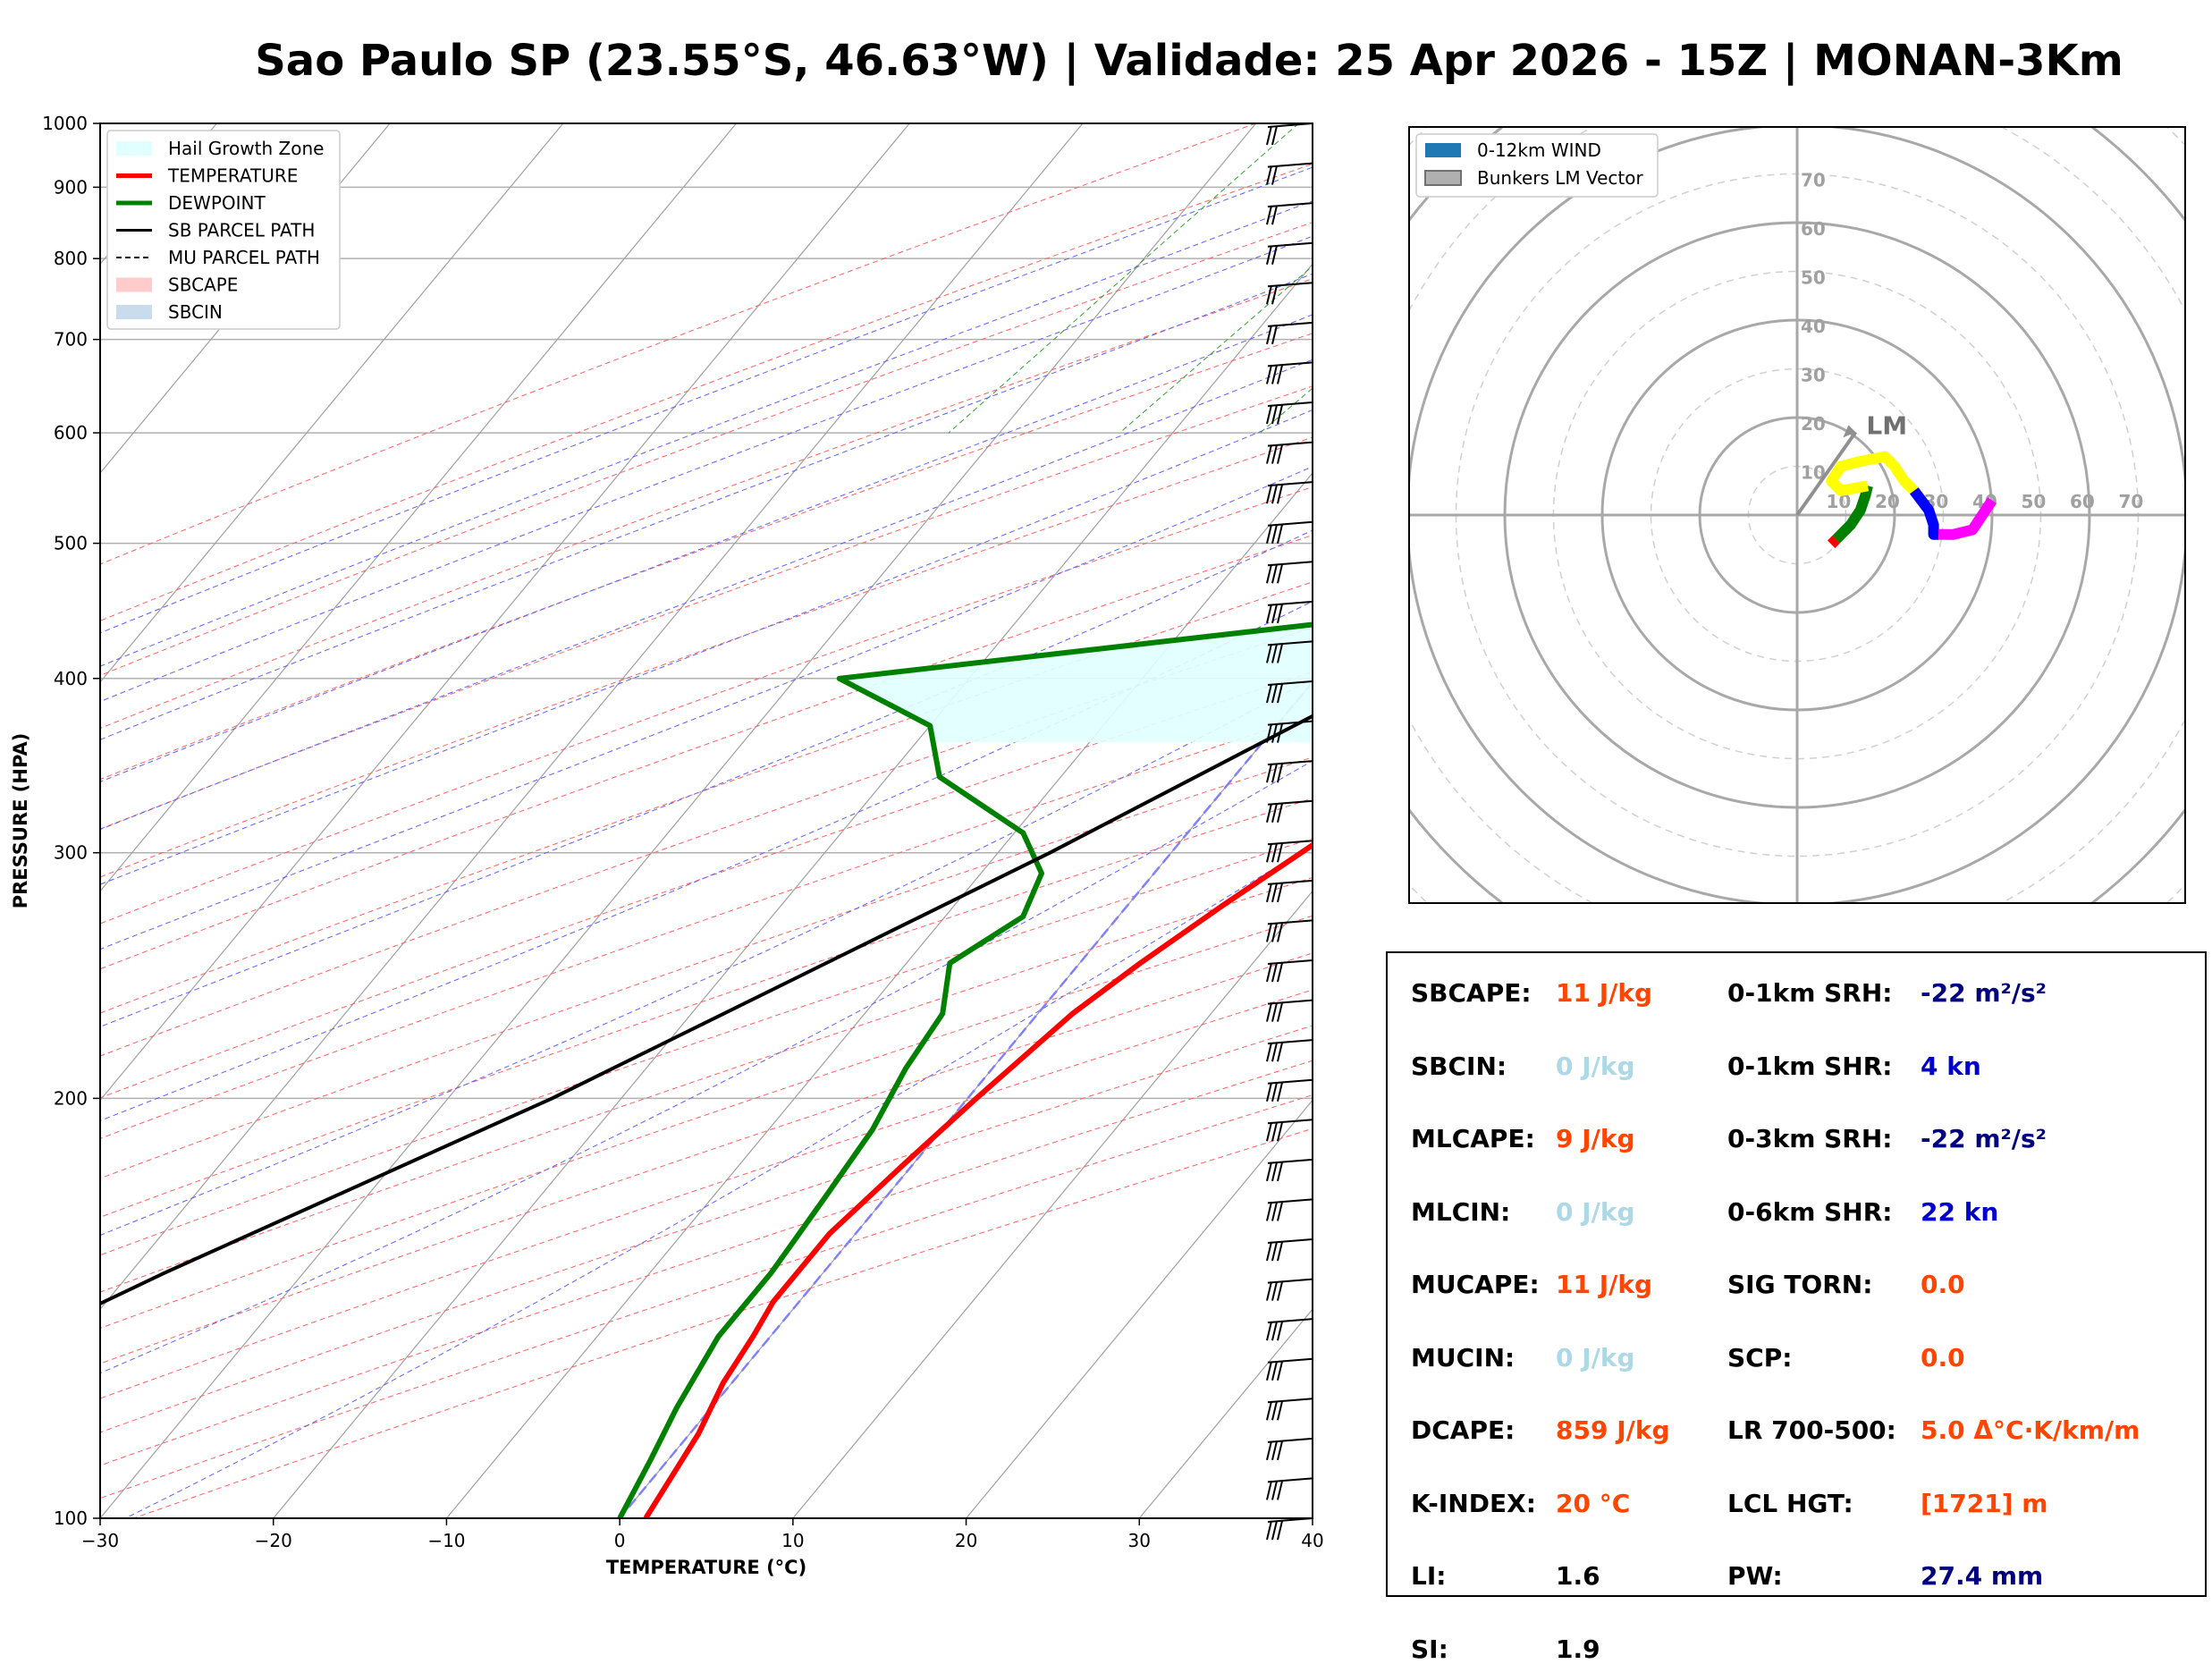  I want to click on param-value: 4 kn, so click(1951, 1067).